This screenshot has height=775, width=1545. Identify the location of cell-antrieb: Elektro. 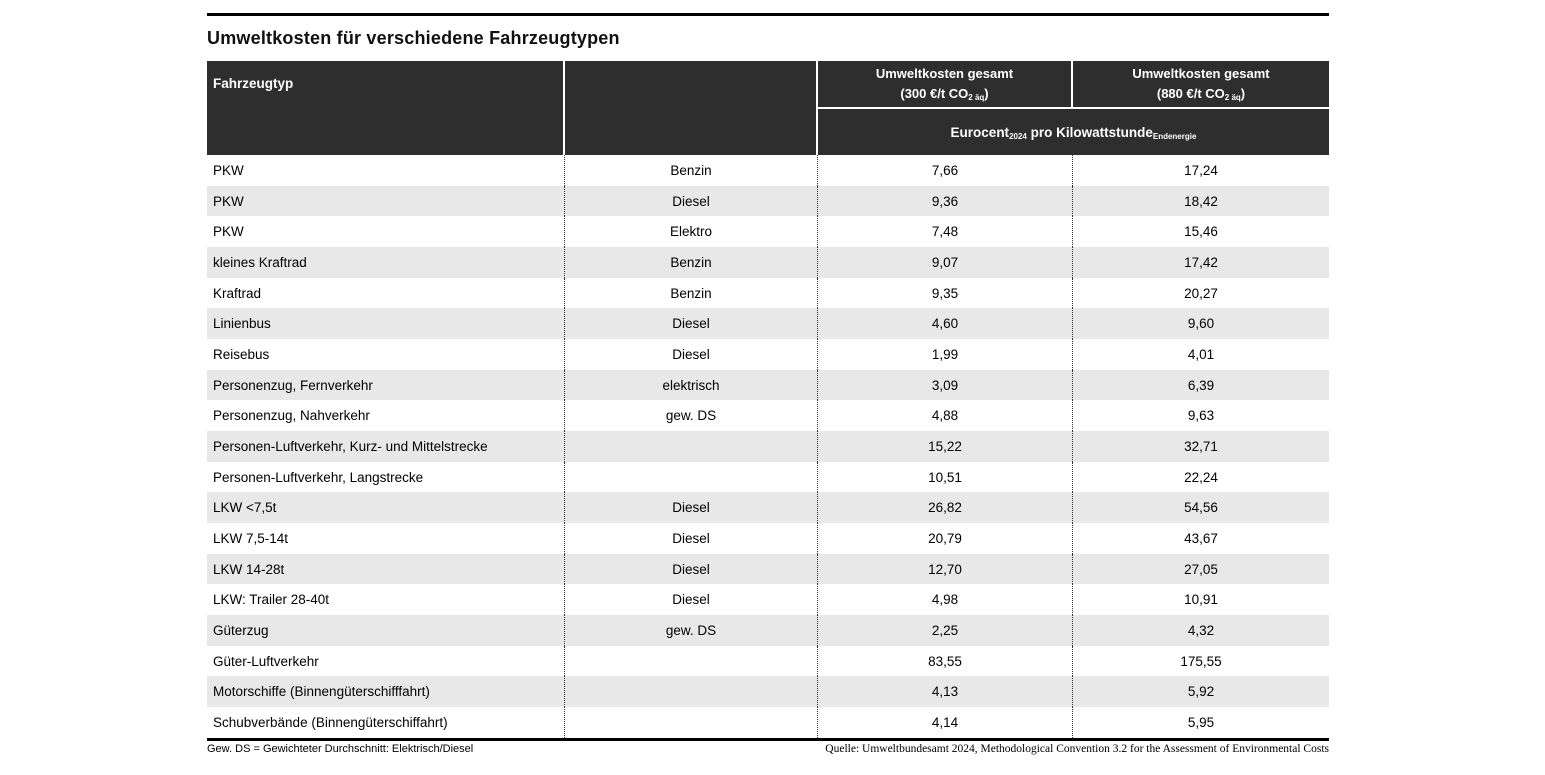
(691, 232).